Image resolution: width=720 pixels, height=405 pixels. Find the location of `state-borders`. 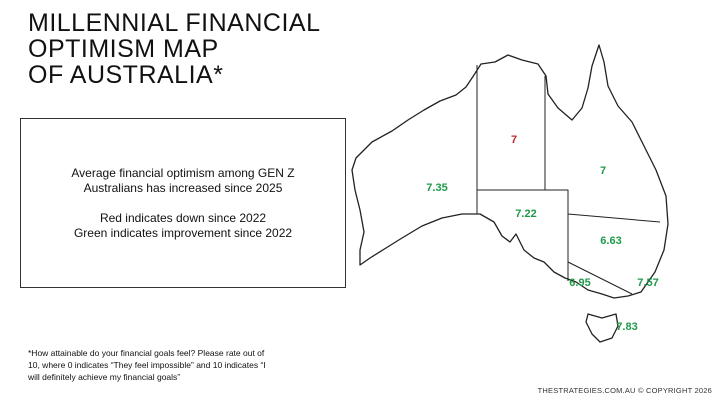

state-borders is located at coordinates (568, 180).